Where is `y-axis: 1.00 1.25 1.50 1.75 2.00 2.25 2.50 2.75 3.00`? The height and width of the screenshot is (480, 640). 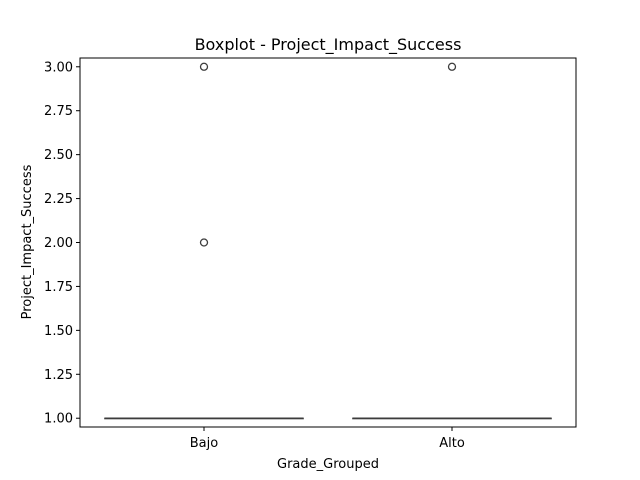 y-axis: 1.00 1.25 1.50 1.75 2.00 2.25 2.50 2.75 3.00 is located at coordinates (62, 243).